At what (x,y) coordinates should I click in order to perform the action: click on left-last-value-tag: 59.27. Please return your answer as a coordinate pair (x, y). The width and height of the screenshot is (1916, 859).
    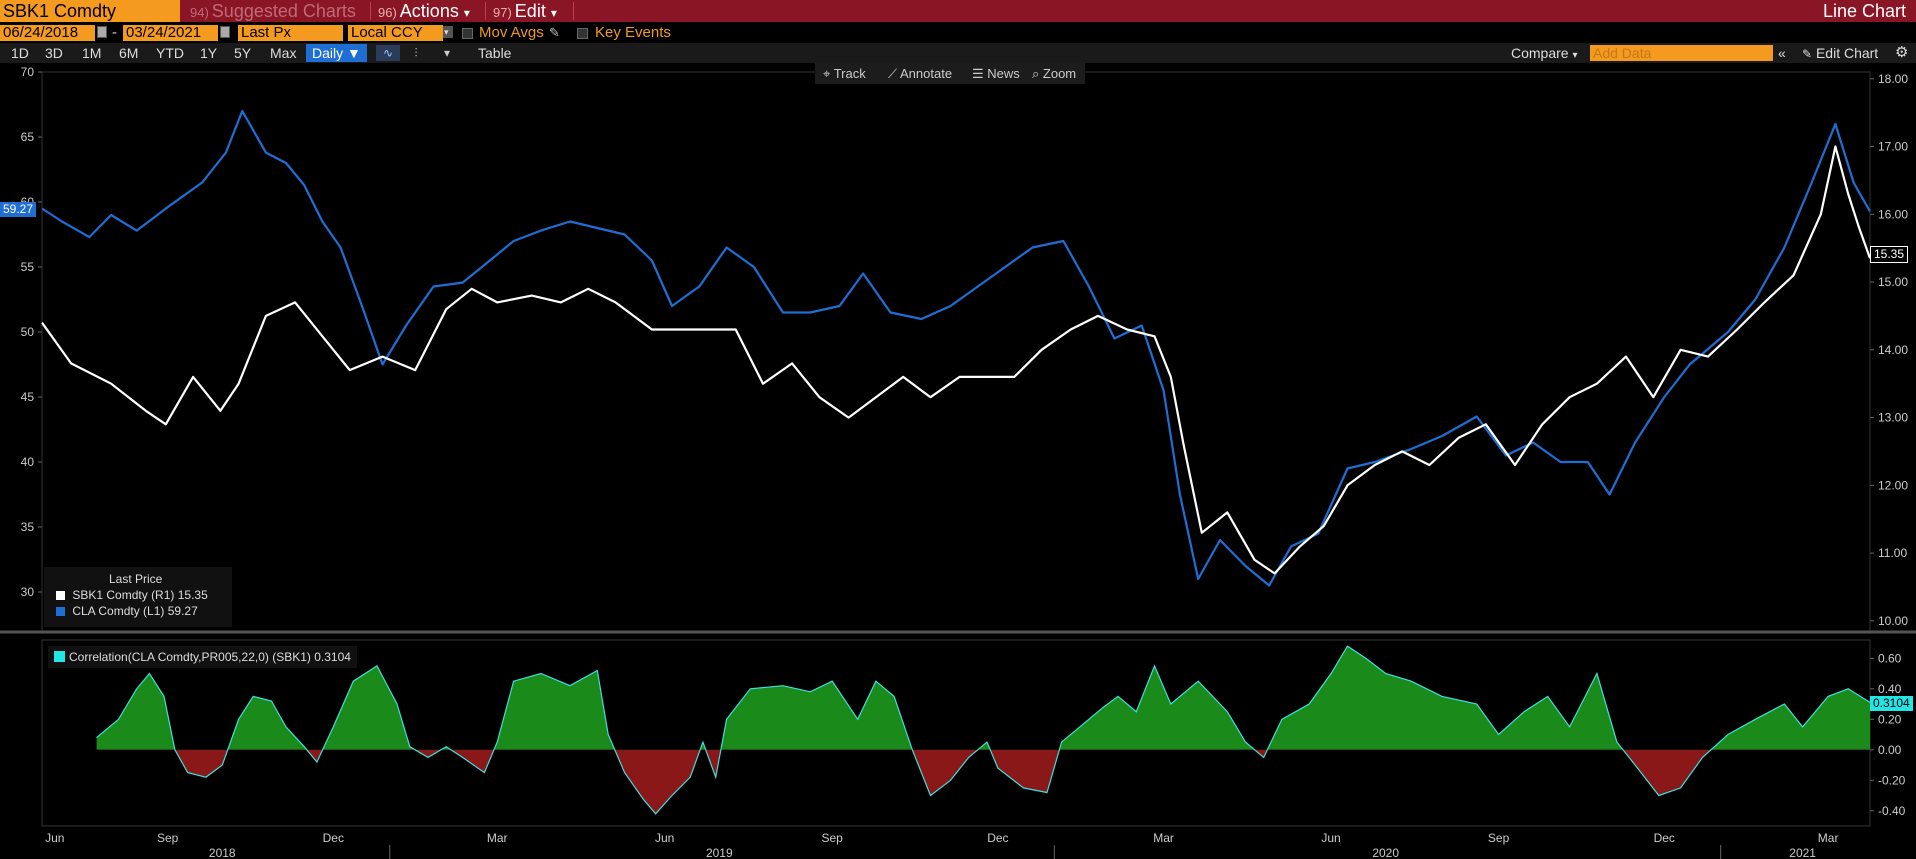
    Looking at the image, I should click on (18, 209).